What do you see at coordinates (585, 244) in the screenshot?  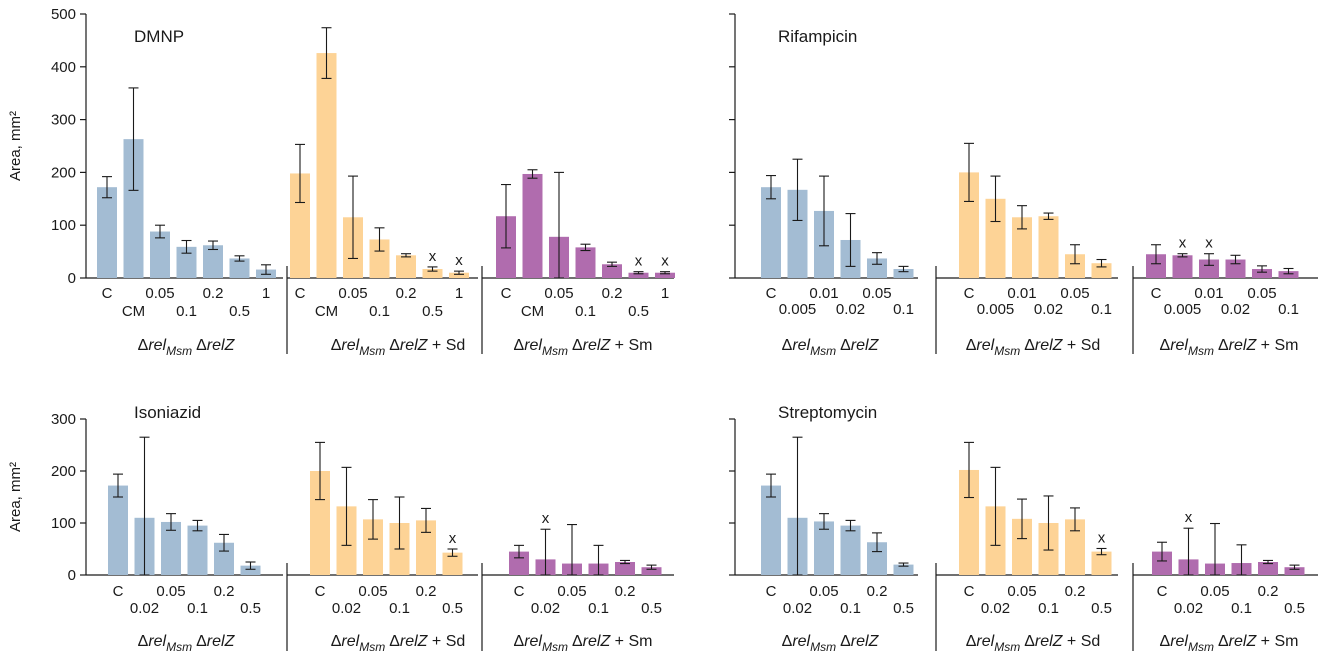 I see `bar-group-3: C CM0.050.1 0.2 x 0.5 x 1` at bounding box center [585, 244].